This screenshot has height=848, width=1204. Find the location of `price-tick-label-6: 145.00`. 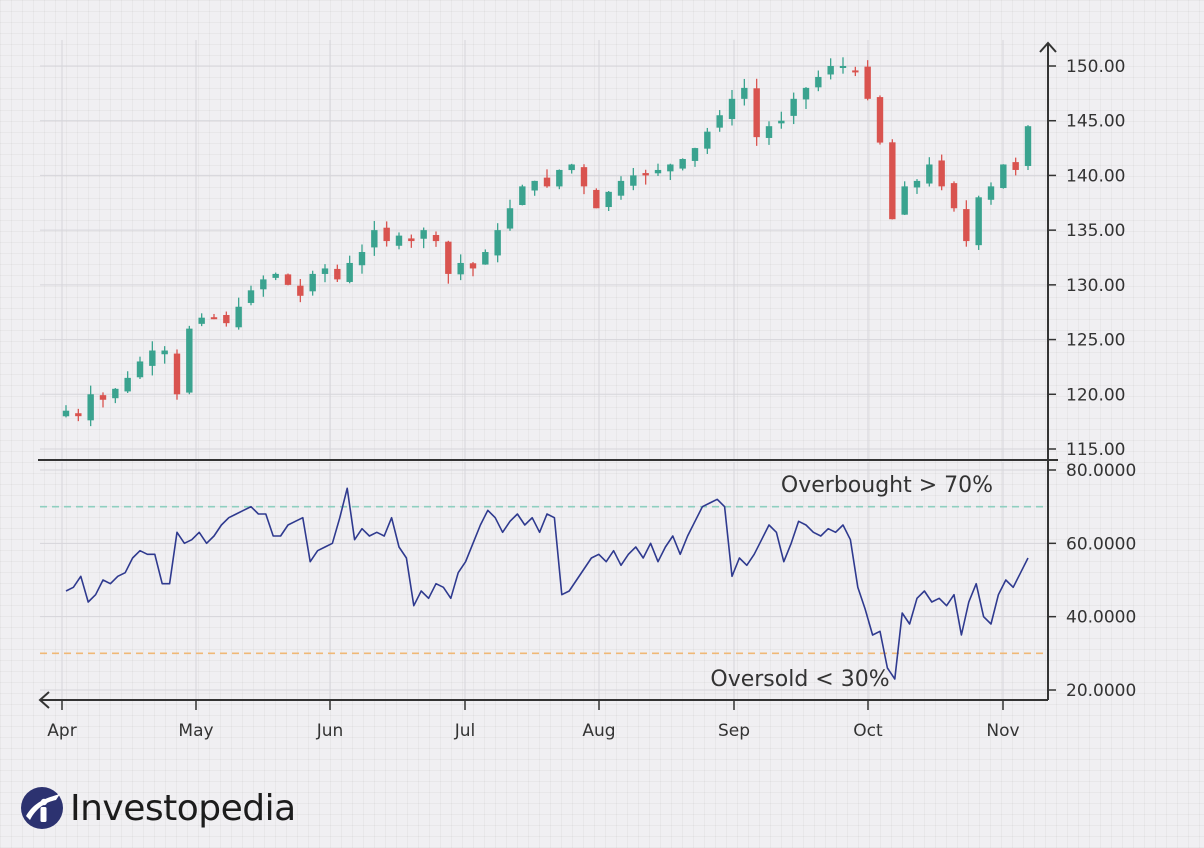

price-tick-label-6: 145.00 is located at coordinates (1095, 122).